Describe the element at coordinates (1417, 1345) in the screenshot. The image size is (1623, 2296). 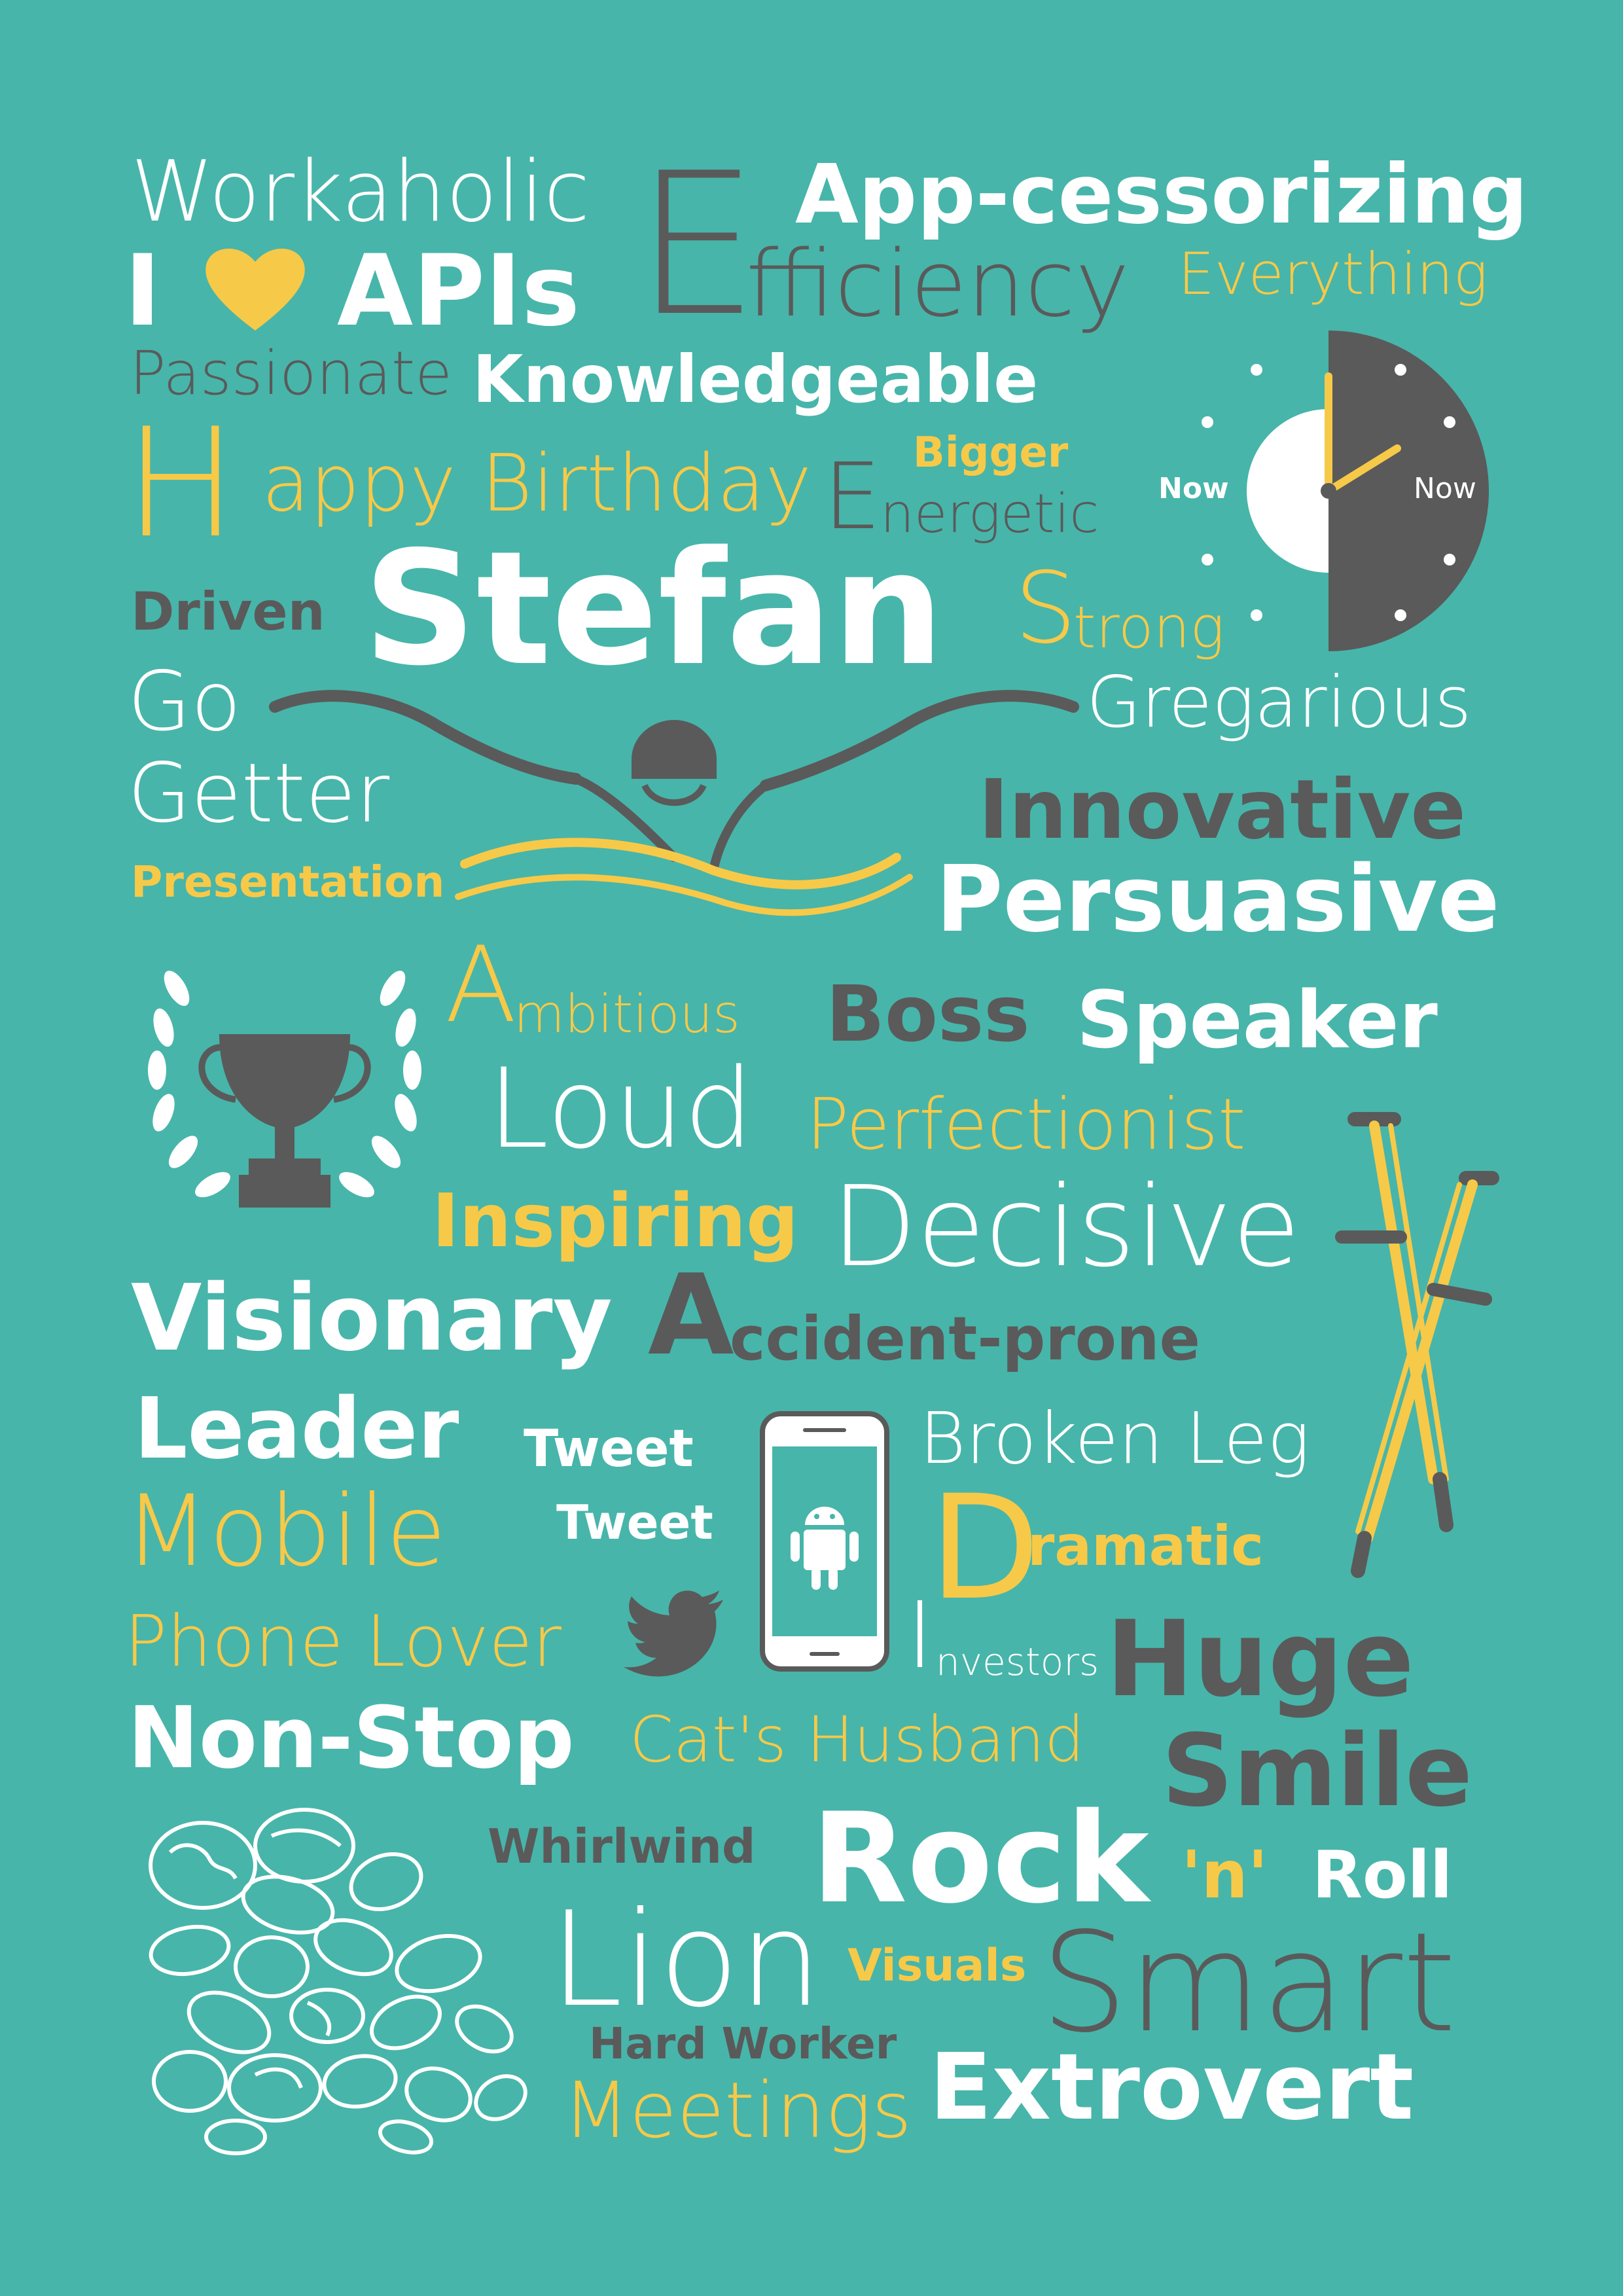
I see `crutches-icon` at that location.